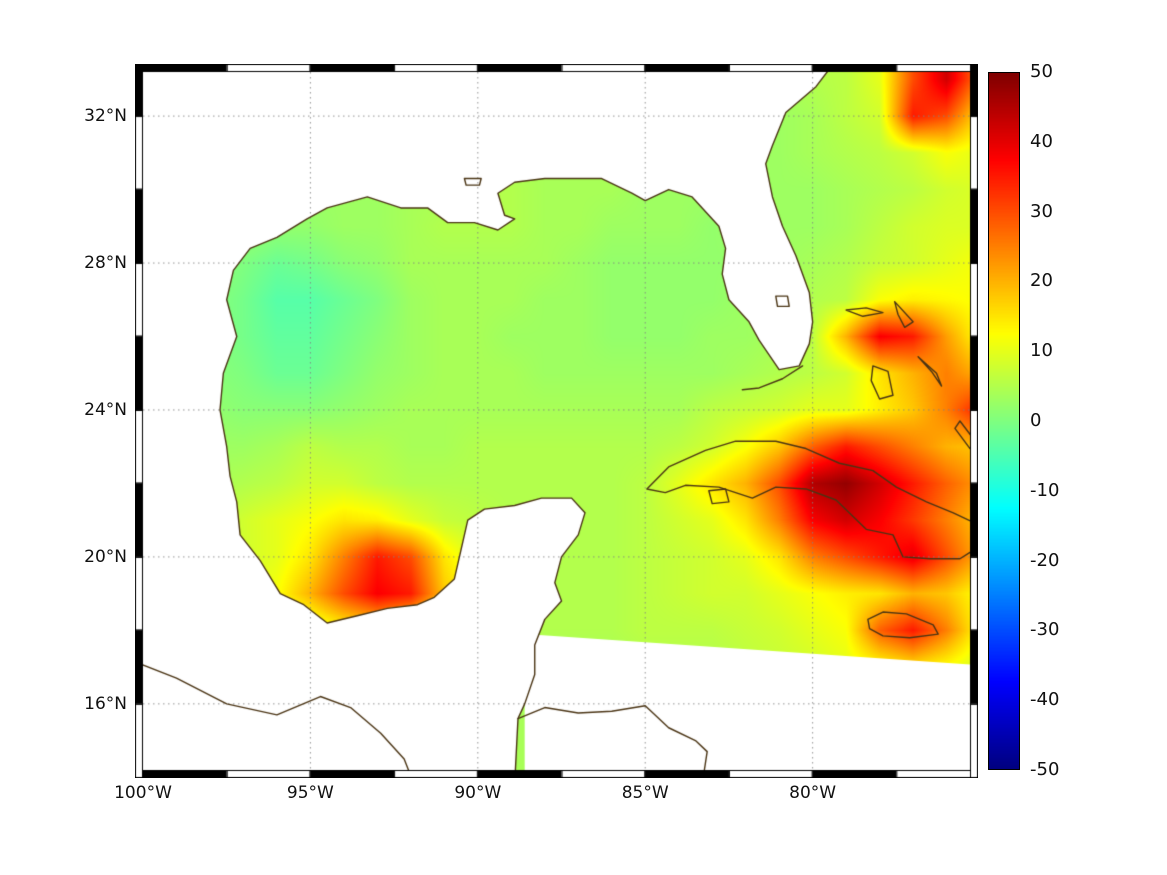 The height and width of the screenshot is (875, 1167). Describe the element at coordinates (1045, 700) in the screenshot. I see `colorbar-tick-label: -40` at that location.